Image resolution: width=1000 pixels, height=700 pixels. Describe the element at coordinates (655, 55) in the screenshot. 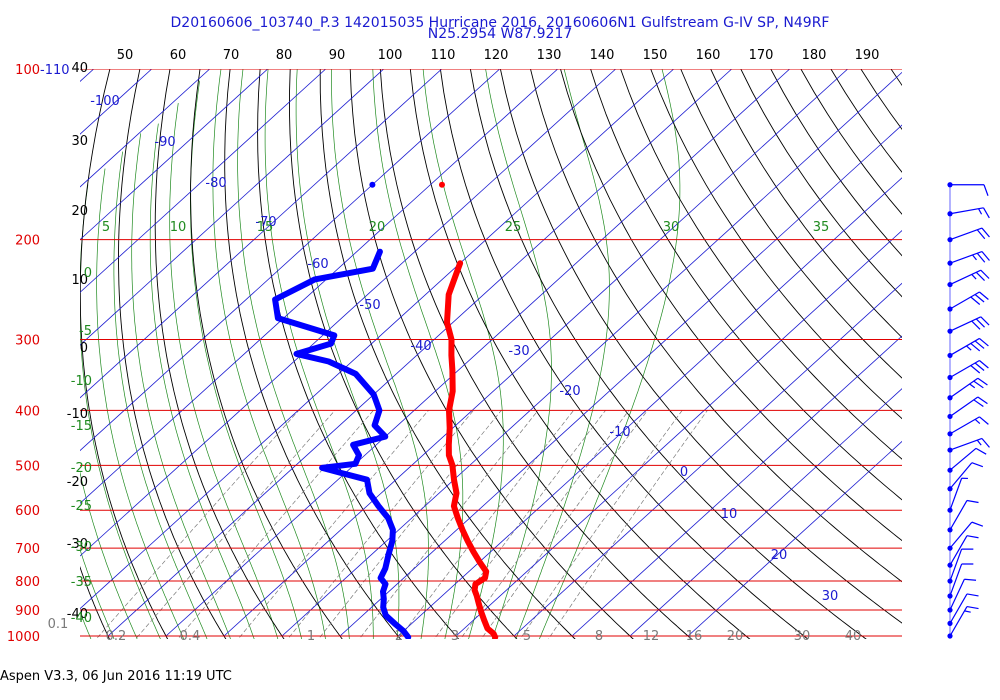

I see `top-axis-label: 150` at that location.